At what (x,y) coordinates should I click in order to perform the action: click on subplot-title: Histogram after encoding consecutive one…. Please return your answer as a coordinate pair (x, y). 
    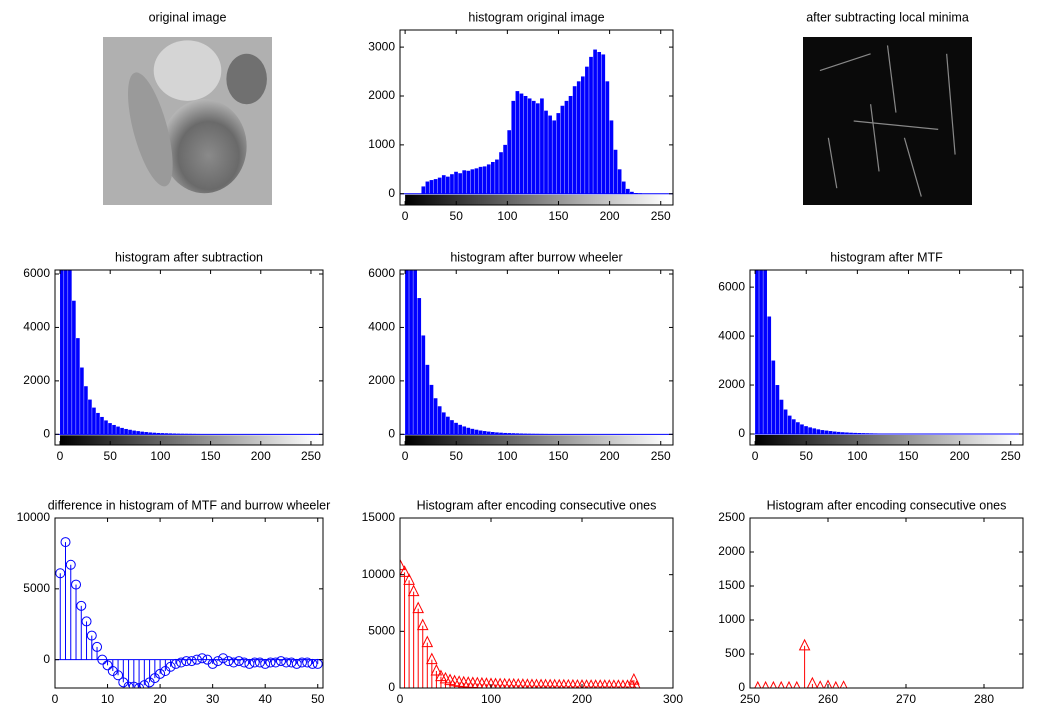
    Looking at the image, I should click on (887, 505).